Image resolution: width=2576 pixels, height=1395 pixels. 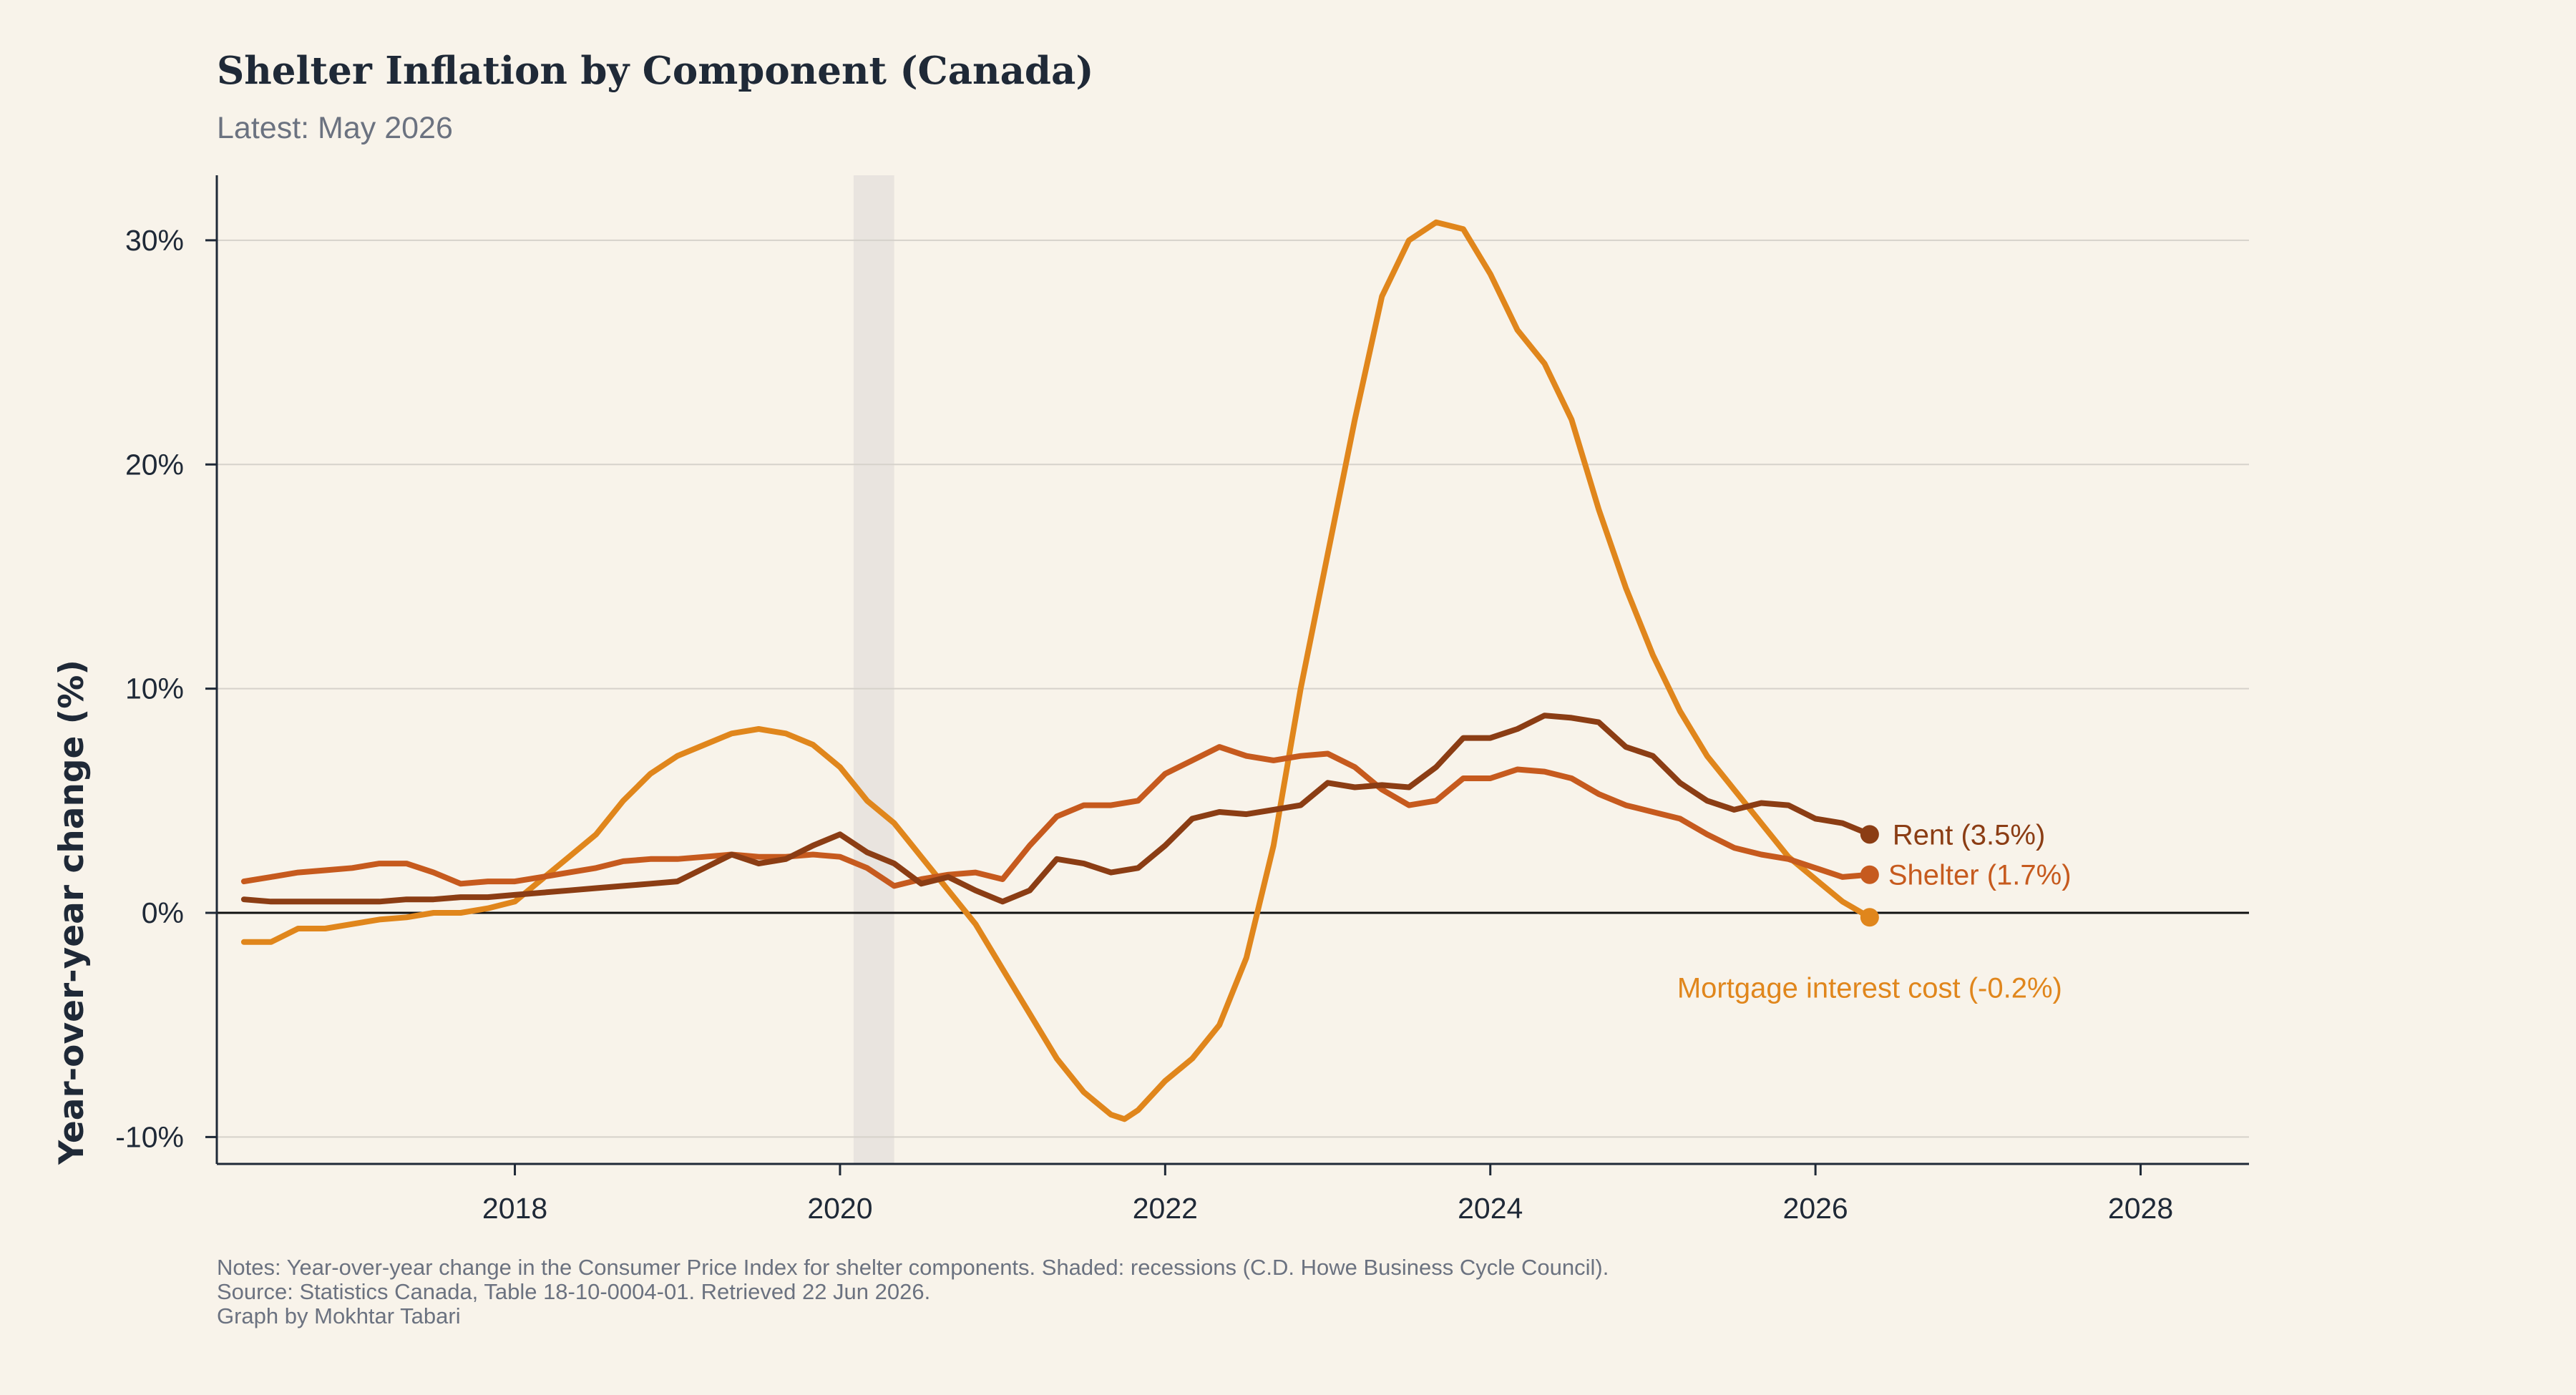 What do you see at coordinates (1869, 988) in the screenshot?
I see `mortgage-interest-cost-end-label: Mortgage interest cost (-0.2%)` at bounding box center [1869, 988].